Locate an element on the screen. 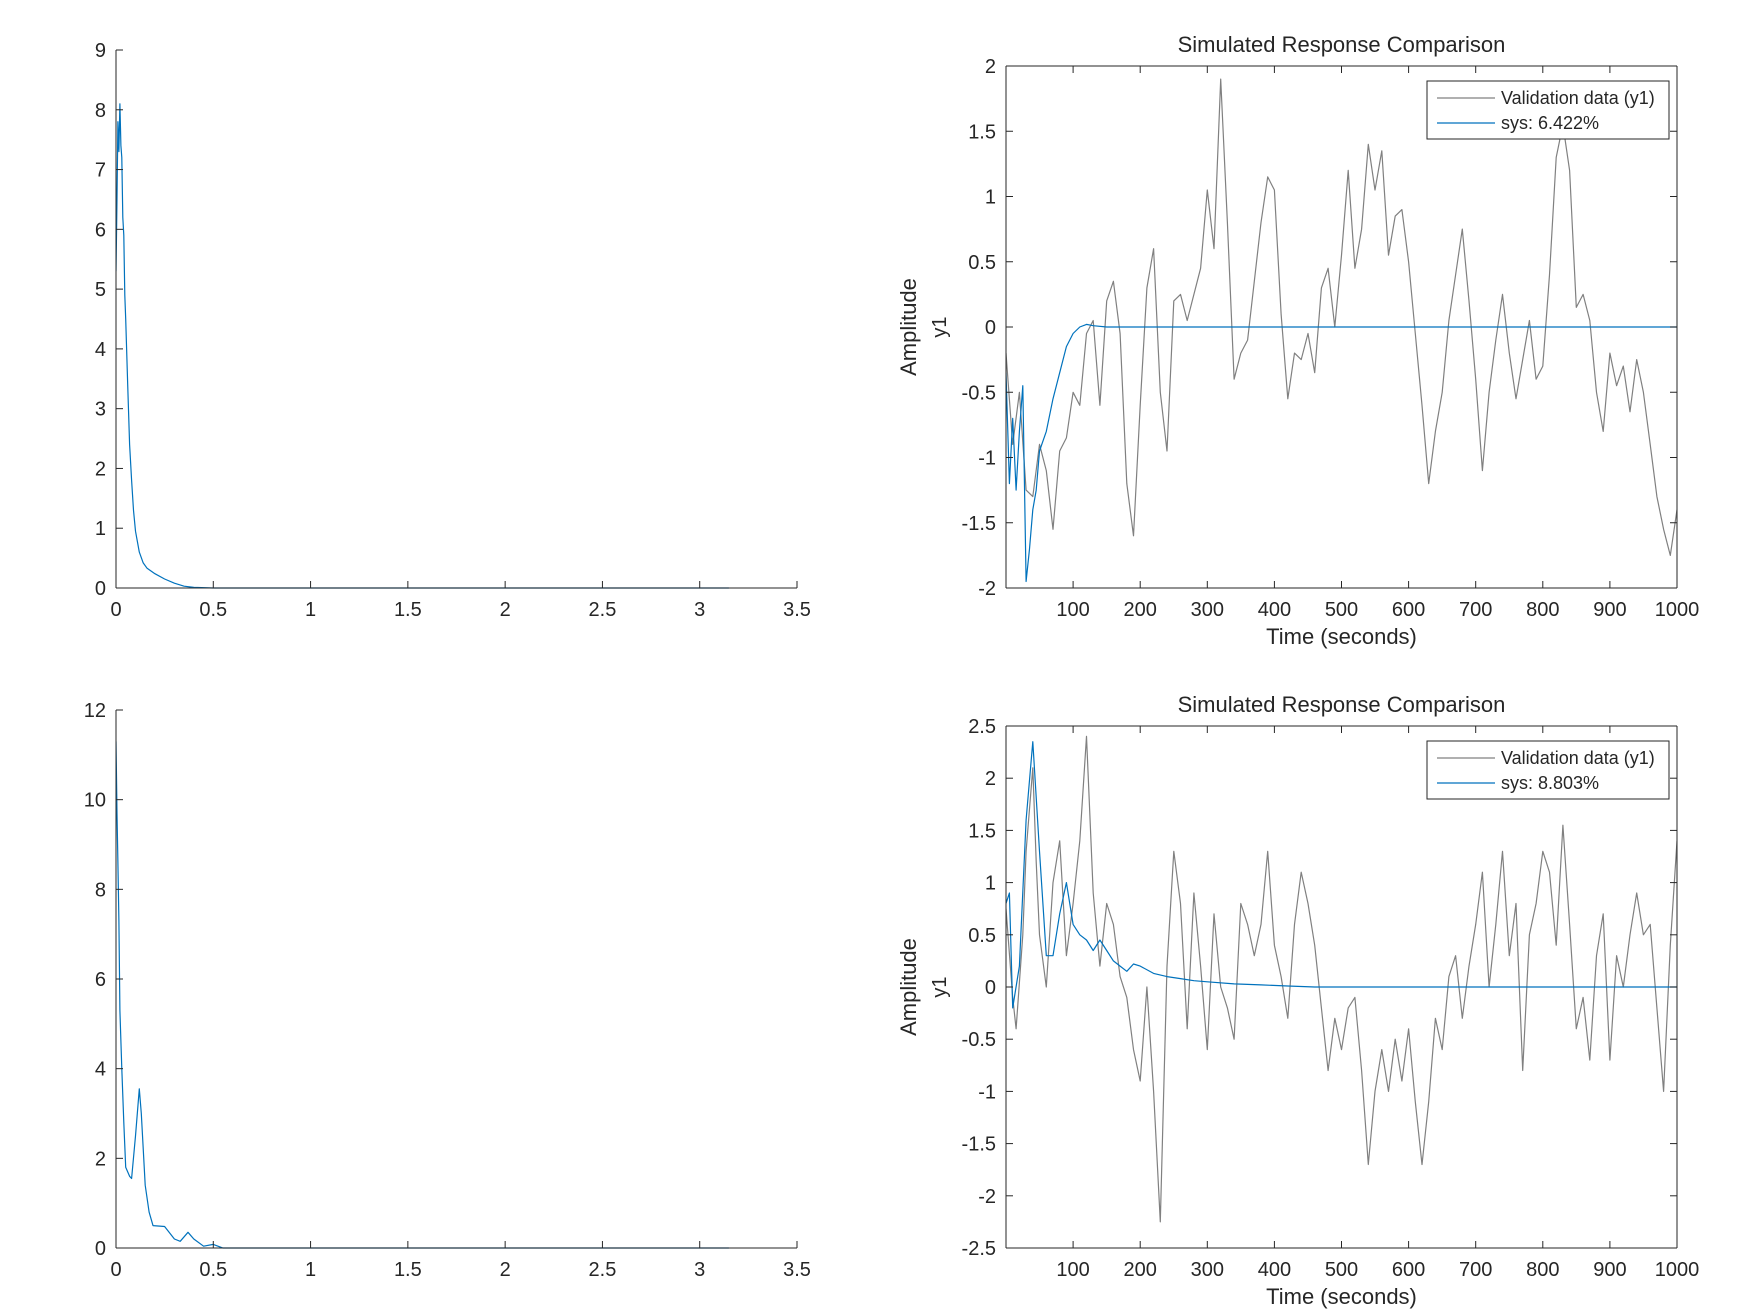 This screenshot has width=1750, height=1312. x-tick-label: 1 is located at coordinates (310, 610).